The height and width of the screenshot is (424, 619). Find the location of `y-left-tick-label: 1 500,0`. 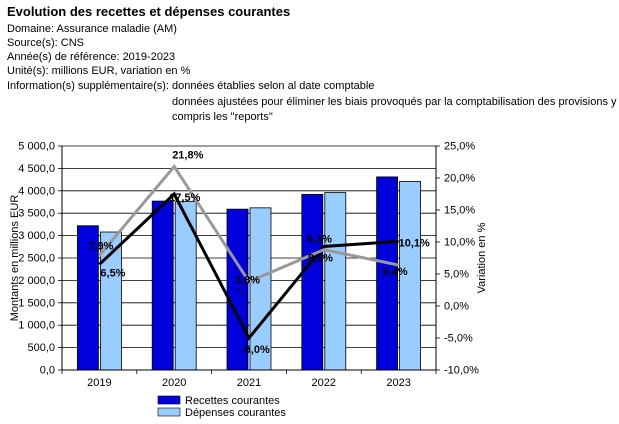

y-left-tick-label: 1 500,0 is located at coordinates (36, 303).